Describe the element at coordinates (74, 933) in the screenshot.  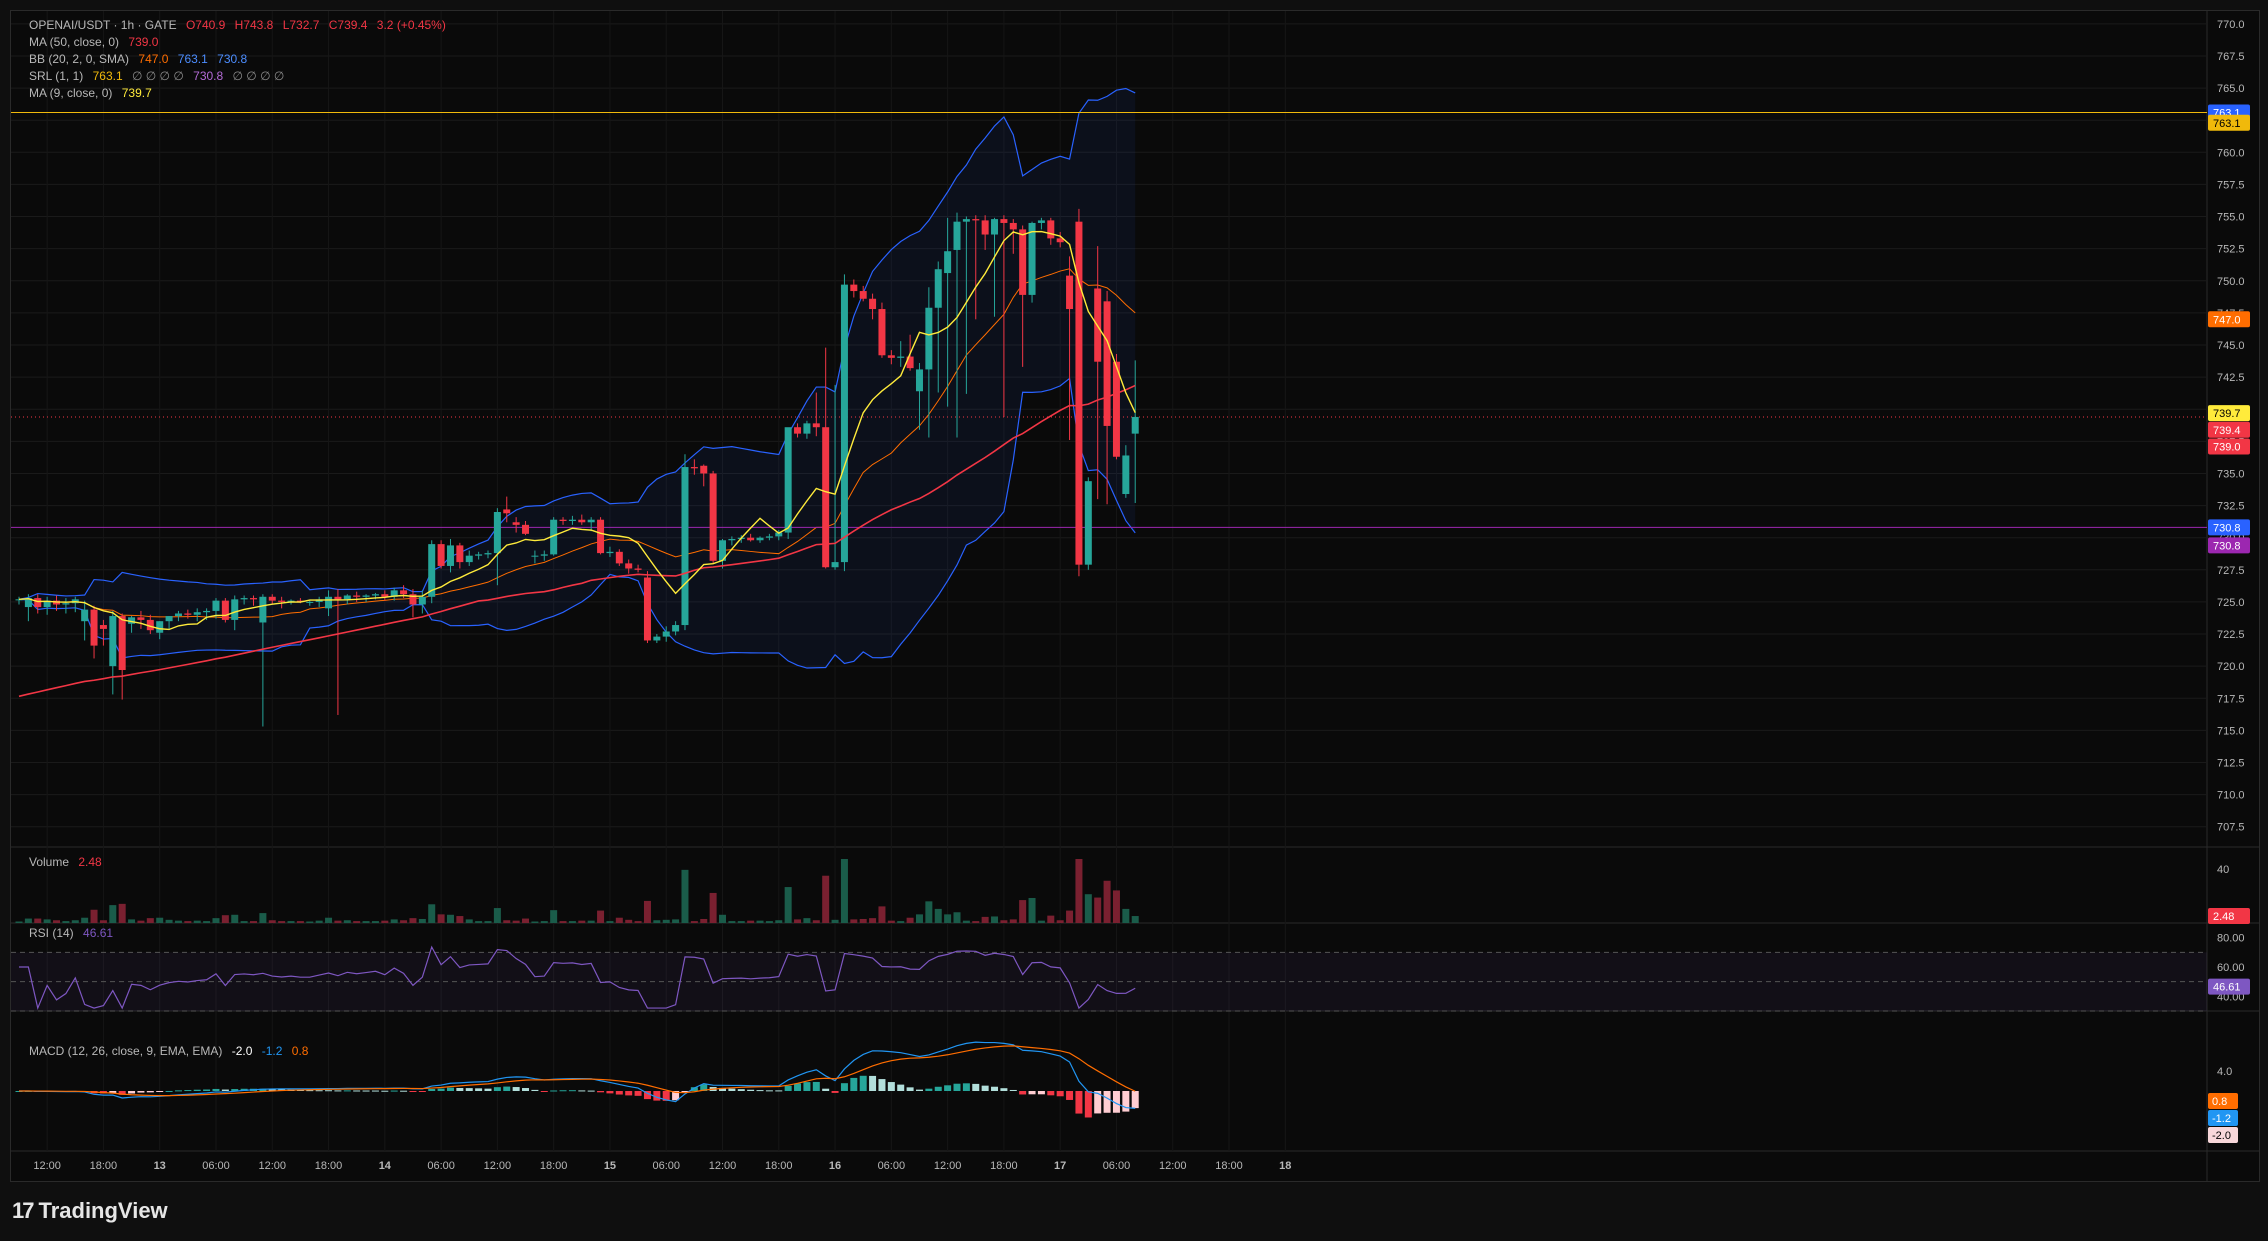
I see `rsi-legend: RSI (14) 46.61` at that location.